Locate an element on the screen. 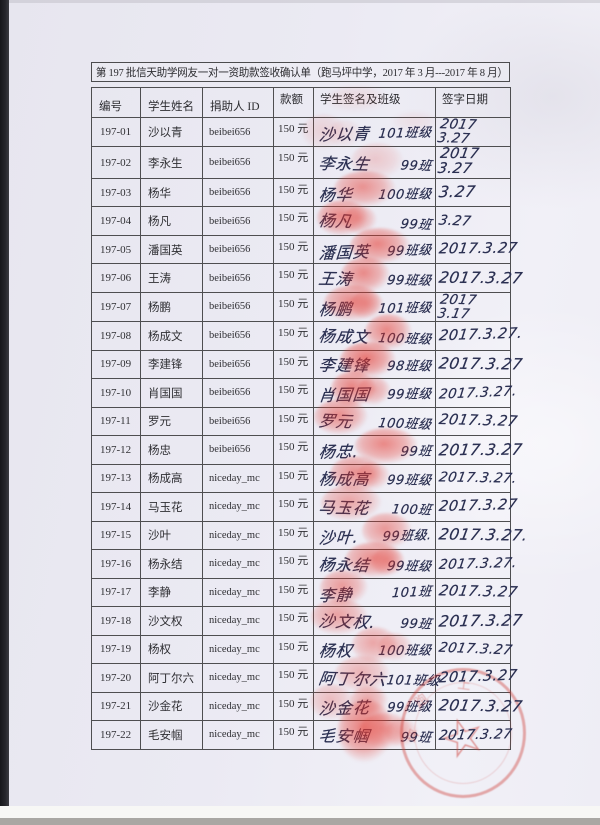  scanner-edge-bottom is located at coordinates (300, 812).